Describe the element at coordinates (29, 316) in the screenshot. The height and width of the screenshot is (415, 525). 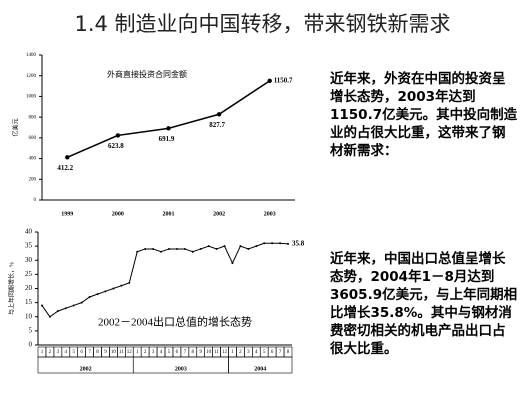
I see `y-tick-label: 10` at that location.